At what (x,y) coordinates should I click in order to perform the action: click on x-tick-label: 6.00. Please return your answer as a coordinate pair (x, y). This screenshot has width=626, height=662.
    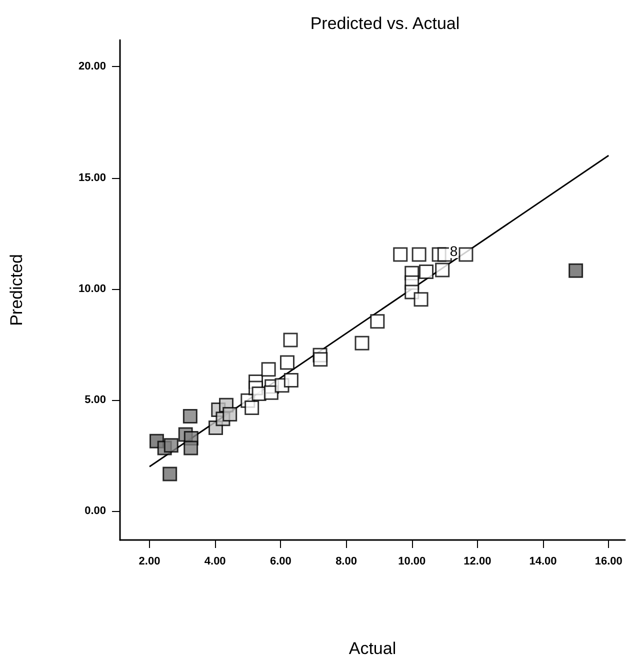
    Looking at the image, I should click on (281, 562).